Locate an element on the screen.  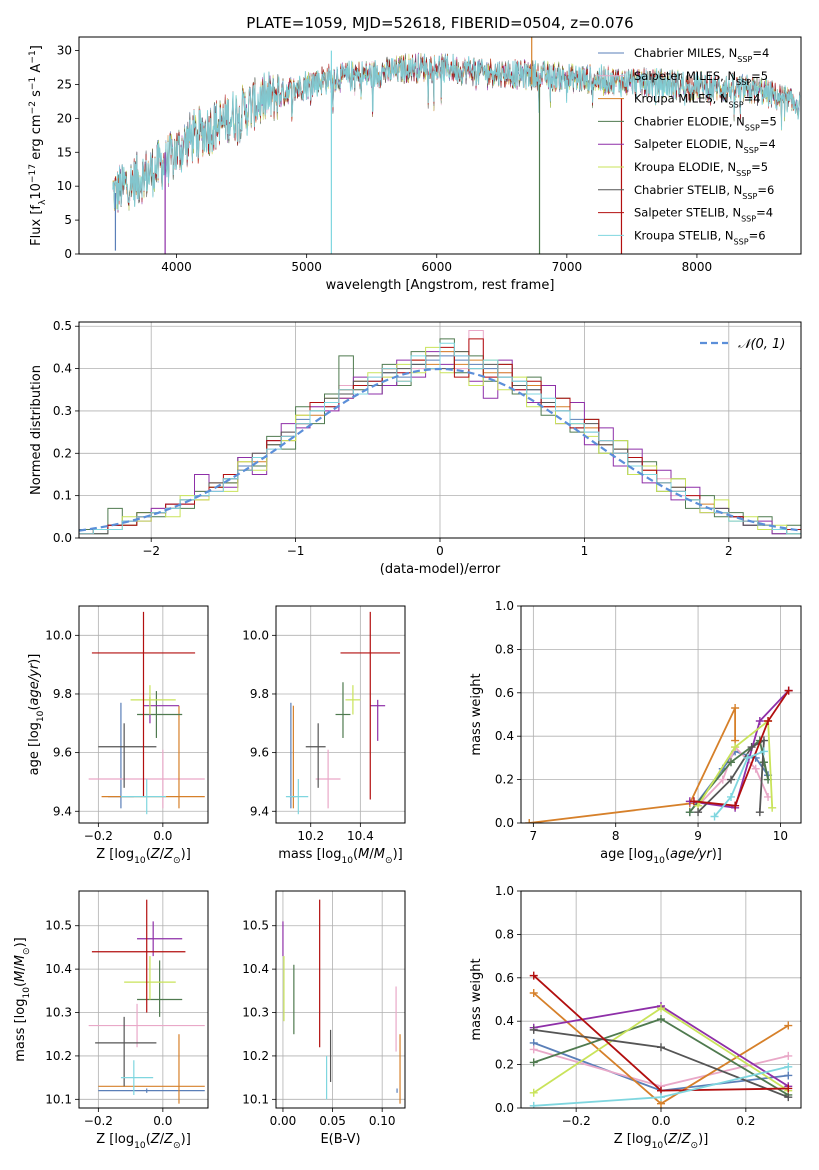
x-tick-label: 4000 is located at coordinates (176, 267).